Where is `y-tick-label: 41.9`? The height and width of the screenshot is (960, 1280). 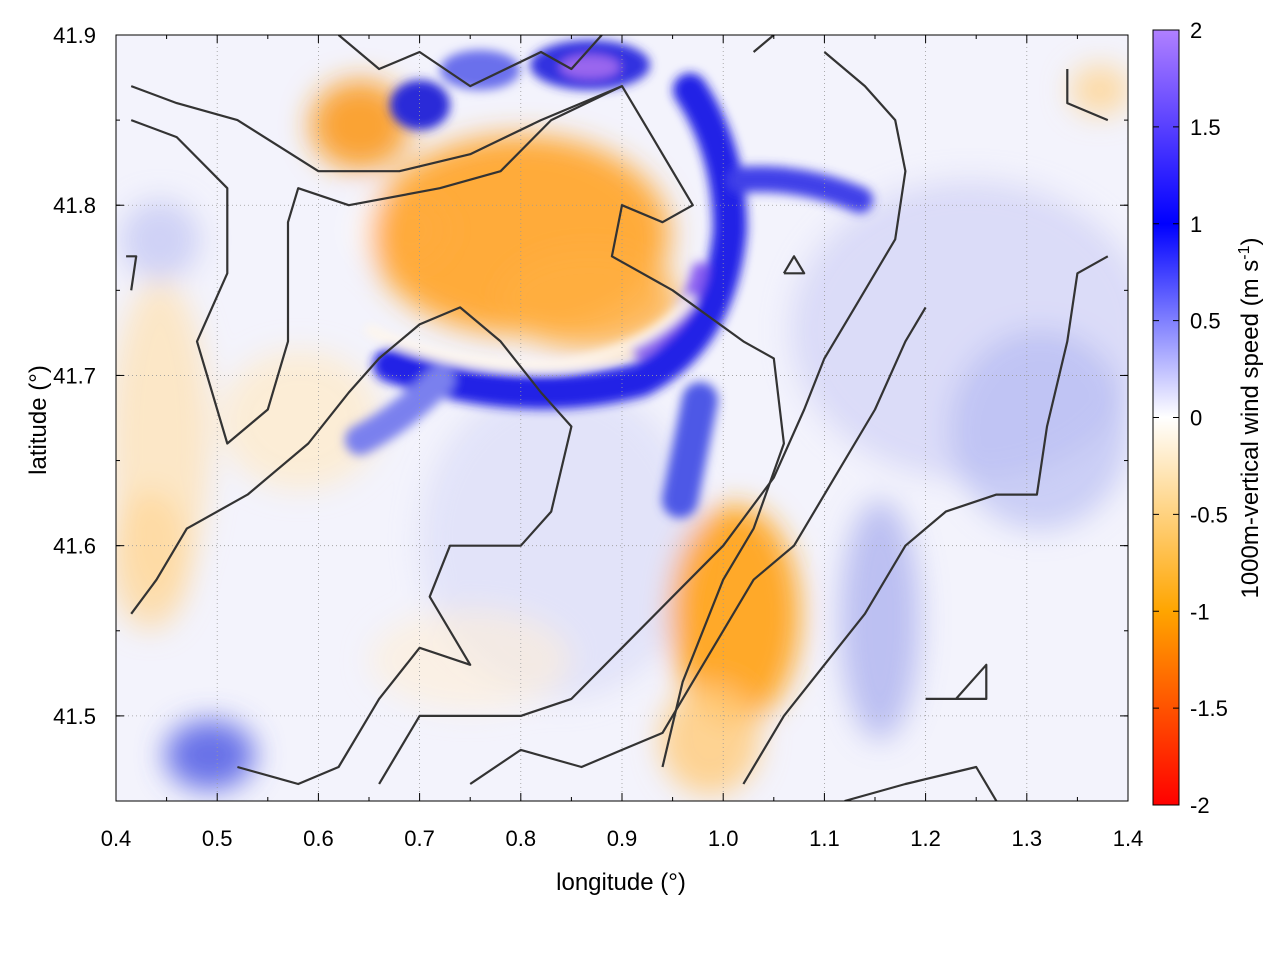 y-tick-label: 41.9 is located at coordinates (74, 35).